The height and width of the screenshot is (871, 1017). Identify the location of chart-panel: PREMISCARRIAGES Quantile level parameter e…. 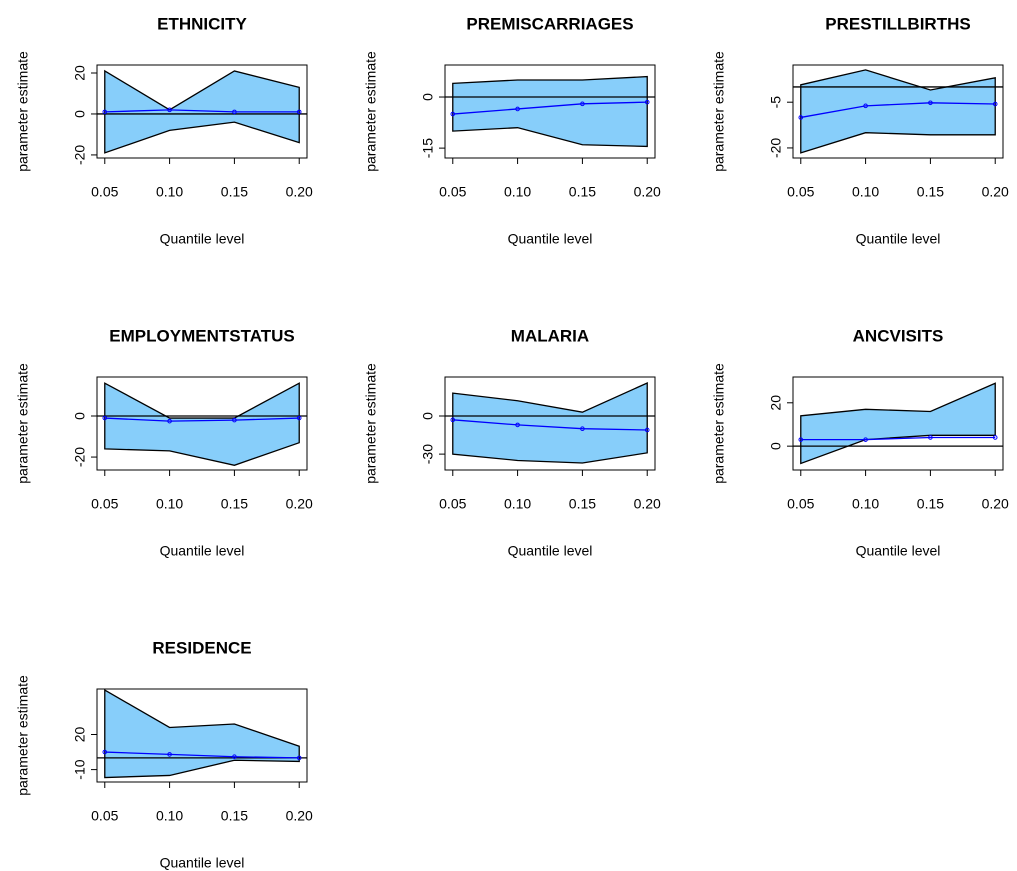
(512, 130).